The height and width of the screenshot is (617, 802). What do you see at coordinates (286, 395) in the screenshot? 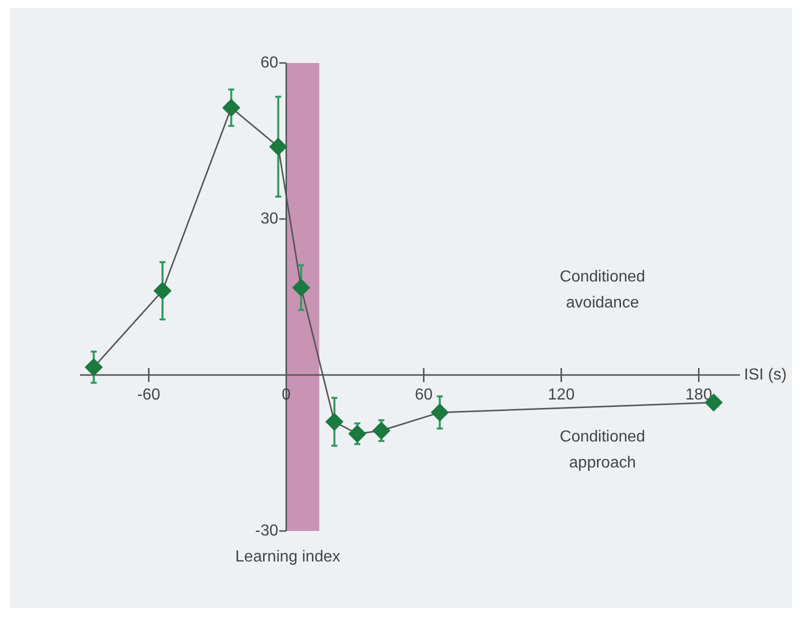
I see `x-tick-label: 0` at bounding box center [286, 395].